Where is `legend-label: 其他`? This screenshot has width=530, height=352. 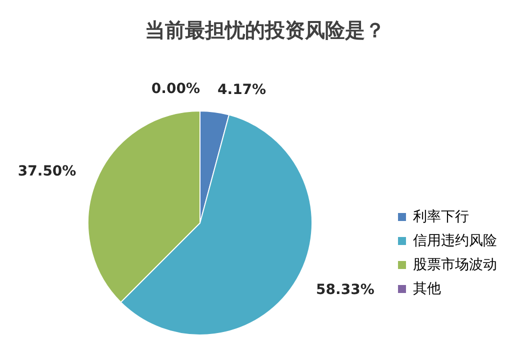 legend-label: 其他 is located at coordinates (427, 289).